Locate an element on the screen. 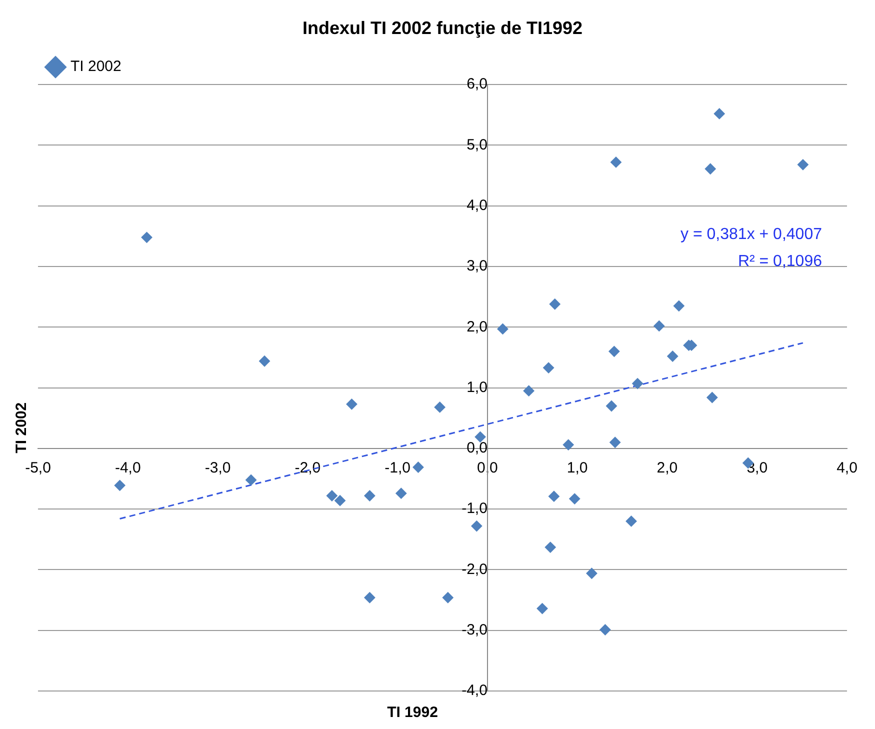 Image resolution: width=875 pixels, height=729 pixels. x-tick-label: 2,0 is located at coordinates (667, 468).